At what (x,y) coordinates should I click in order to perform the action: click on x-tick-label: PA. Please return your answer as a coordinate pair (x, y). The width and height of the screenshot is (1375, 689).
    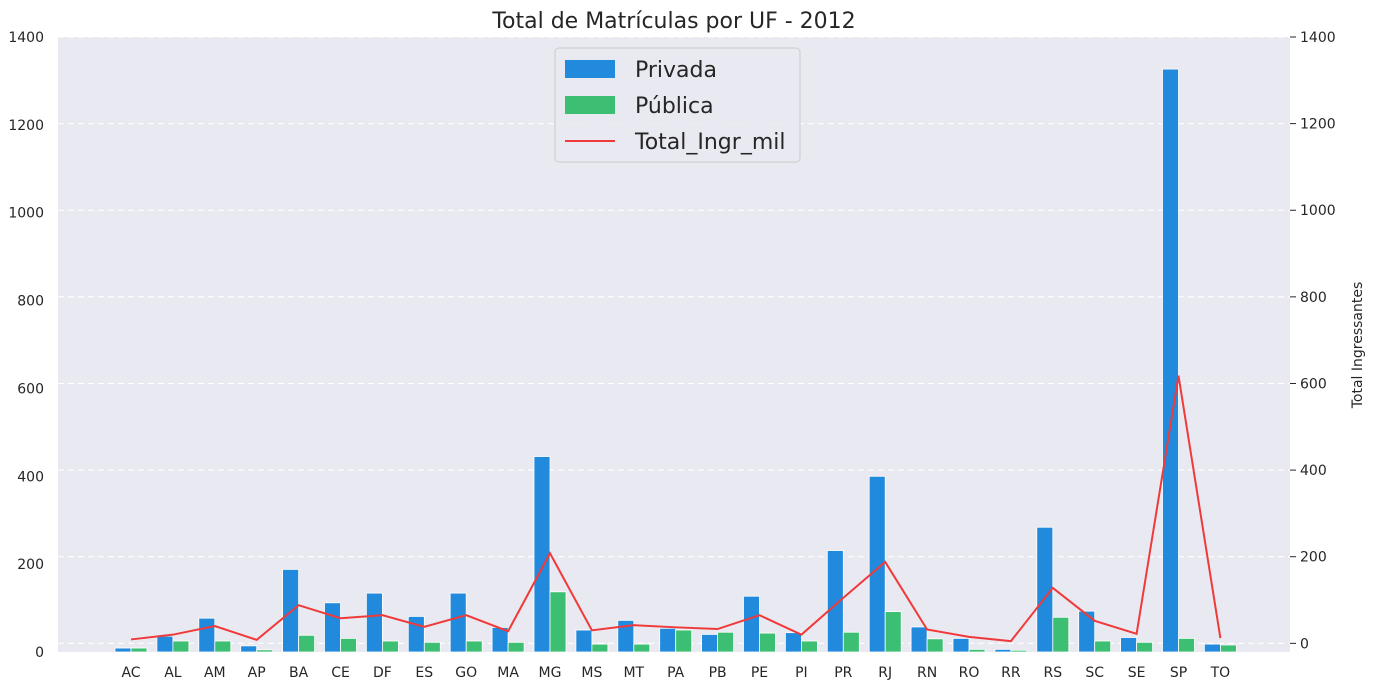
    Looking at the image, I should click on (676, 673).